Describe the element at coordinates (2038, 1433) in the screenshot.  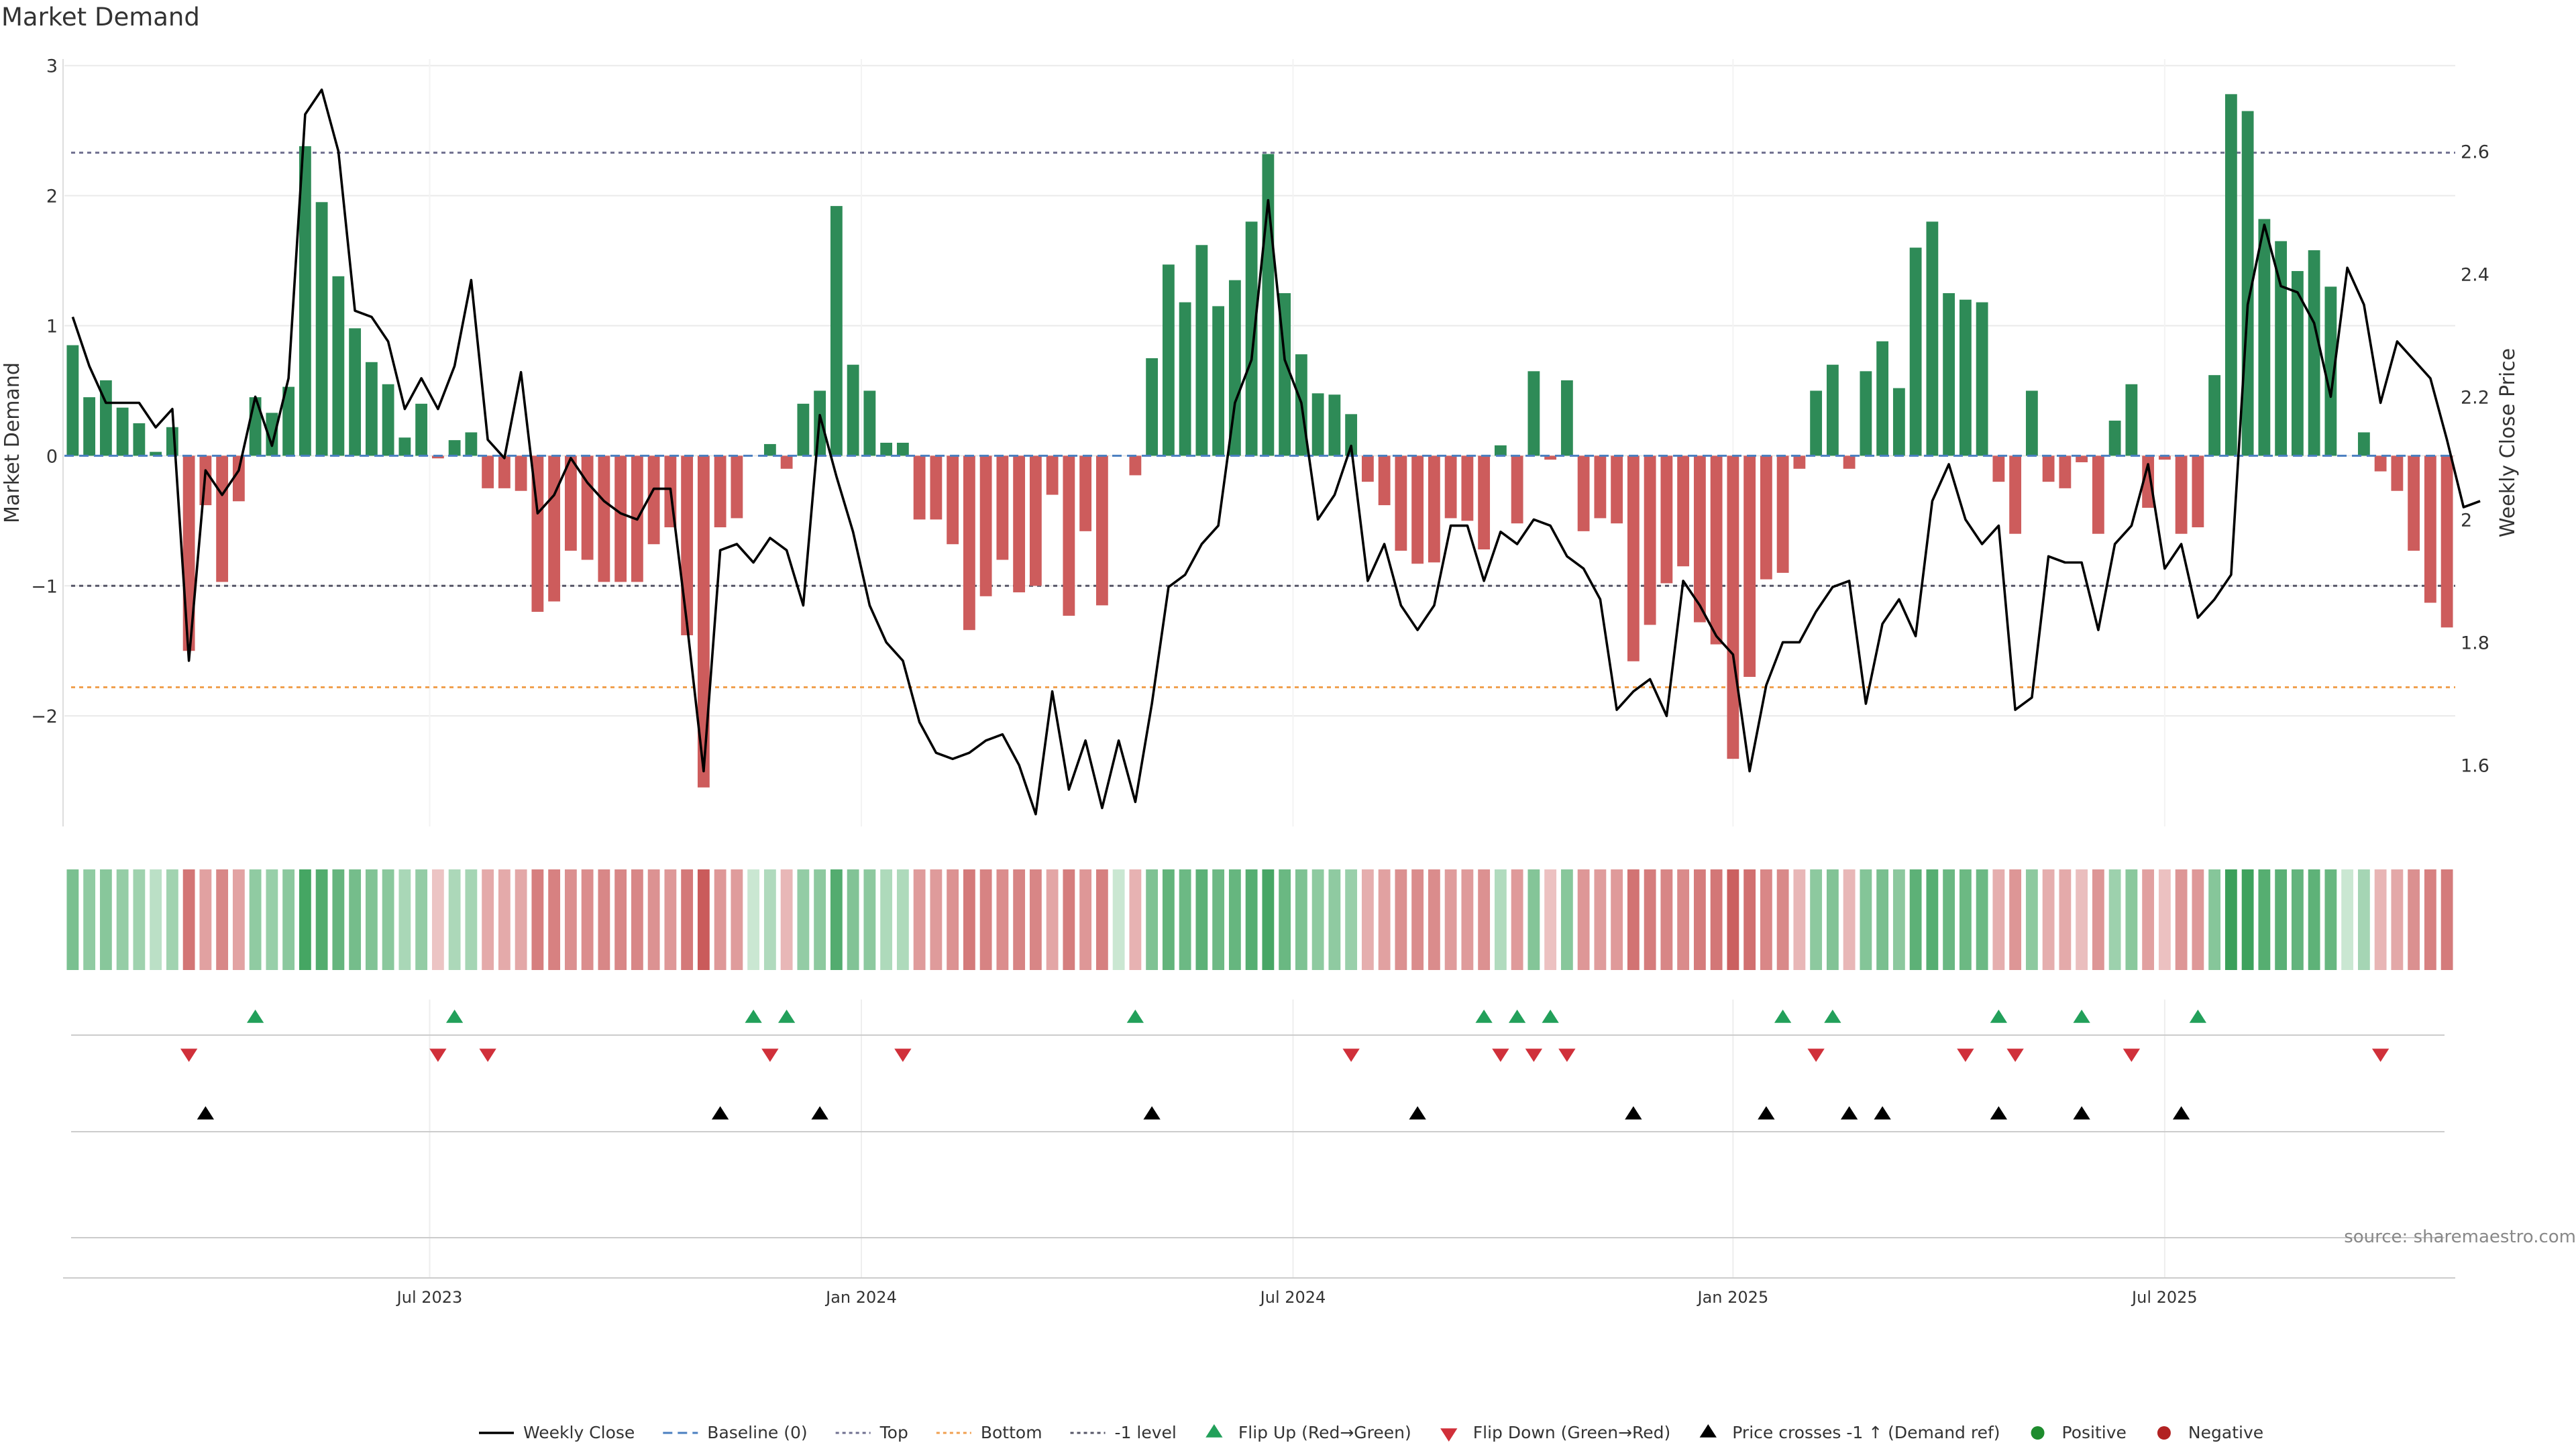
I see `legend-dot-icon` at that location.